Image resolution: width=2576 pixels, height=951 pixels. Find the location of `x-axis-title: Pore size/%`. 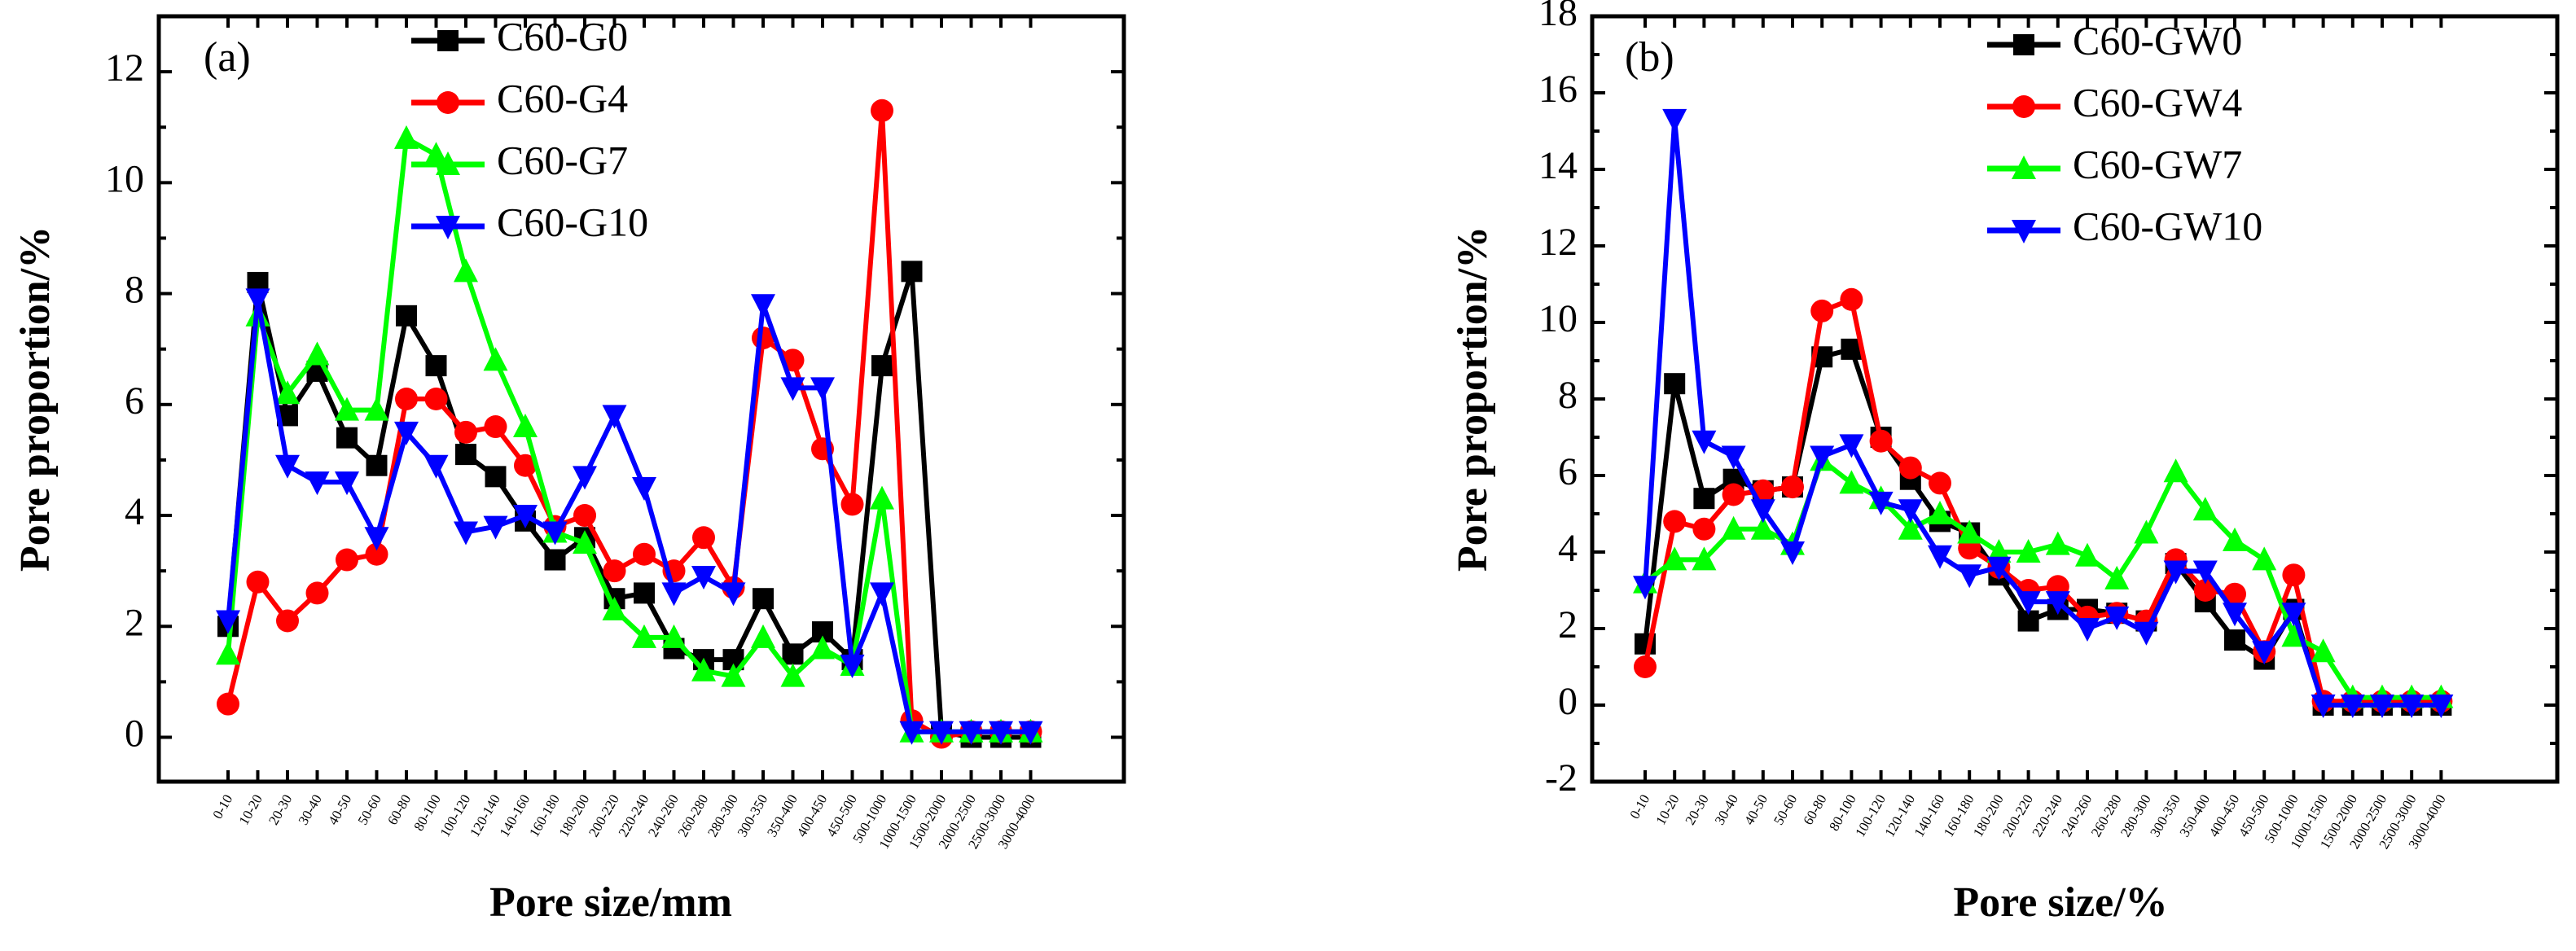

x-axis-title: Pore size/% is located at coordinates (2060, 902).